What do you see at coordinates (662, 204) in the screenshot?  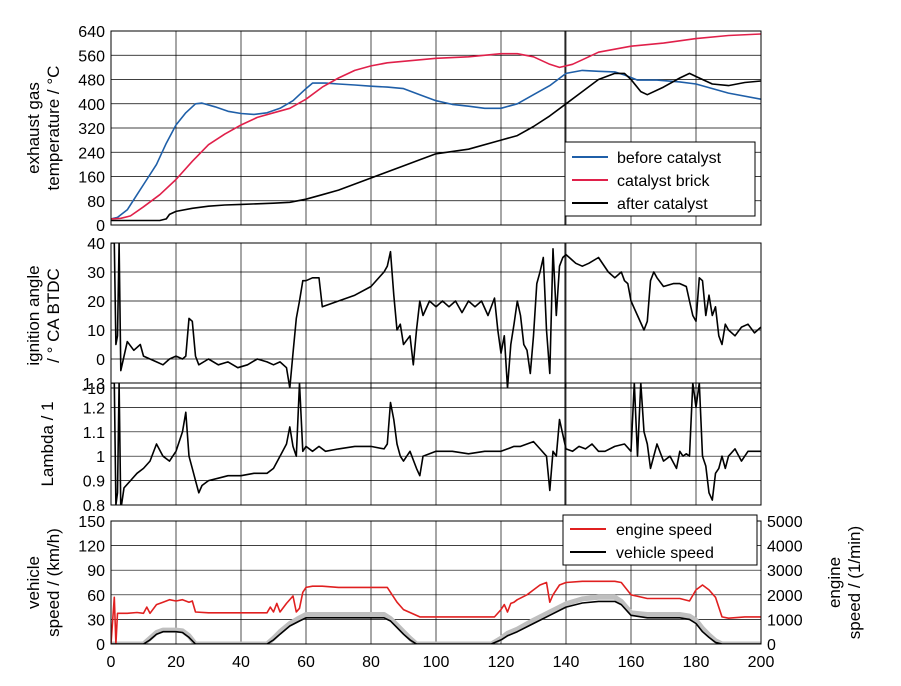 I see `legend-label: after catalyst` at bounding box center [662, 204].